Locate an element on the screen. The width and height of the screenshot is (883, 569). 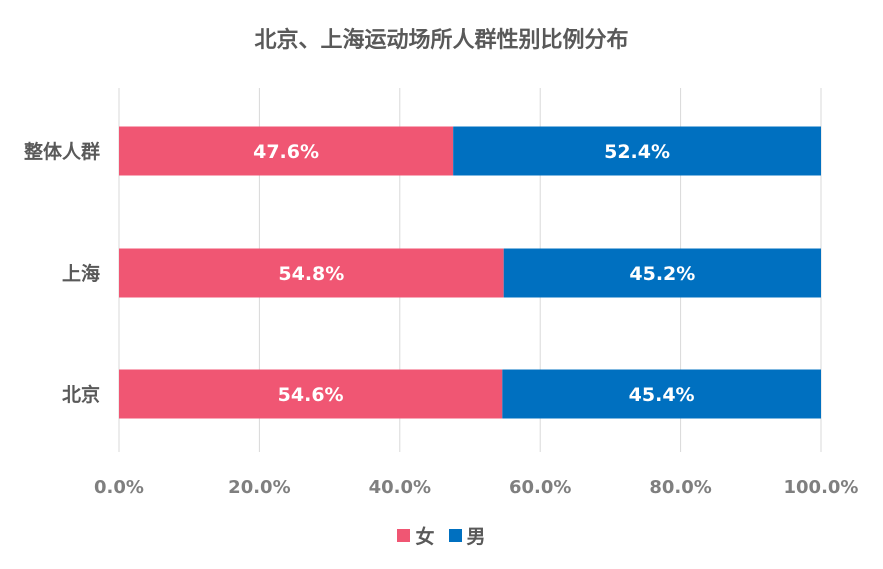
legend-label-male: 男 is located at coordinates (476, 537).